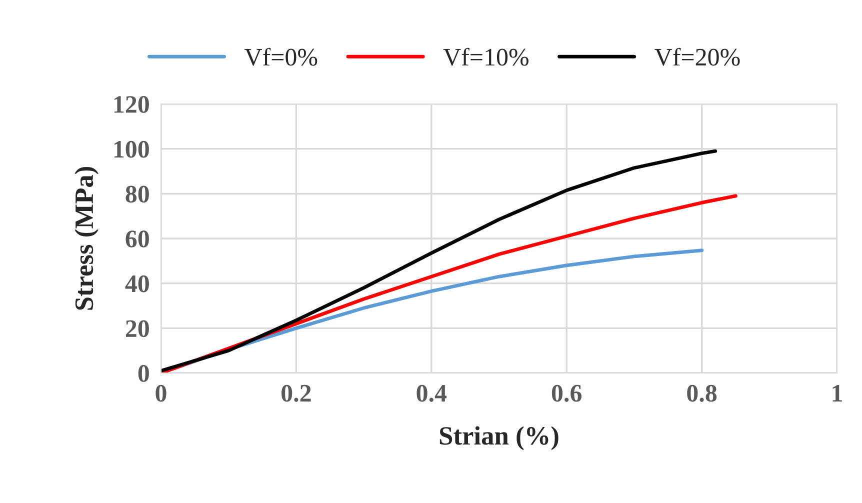 This screenshot has width=862, height=503. What do you see at coordinates (431, 393) in the screenshot?
I see `x-tick-label: 0.4` at bounding box center [431, 393].